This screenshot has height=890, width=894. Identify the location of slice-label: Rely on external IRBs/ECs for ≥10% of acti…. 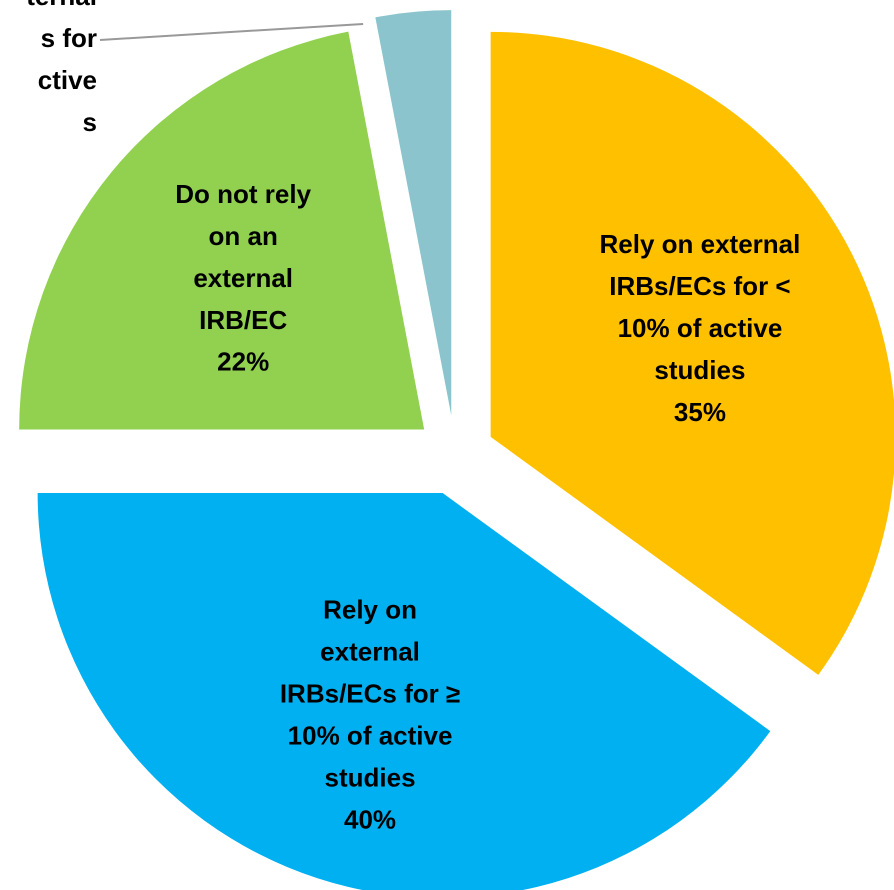
(370, 693).